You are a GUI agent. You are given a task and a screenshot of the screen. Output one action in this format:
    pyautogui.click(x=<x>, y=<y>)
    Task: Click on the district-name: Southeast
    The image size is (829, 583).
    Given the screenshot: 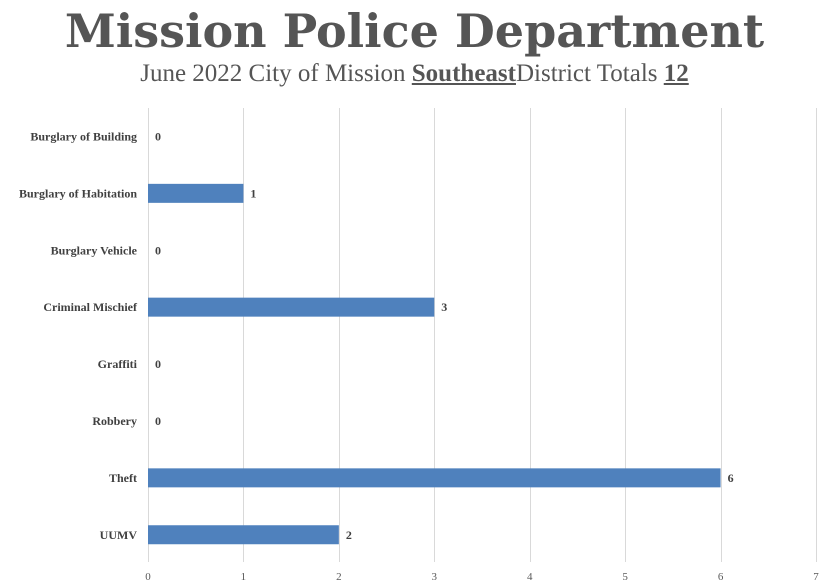 What is the action you would take?
    pyautogui.click(x=463, y=73)
    